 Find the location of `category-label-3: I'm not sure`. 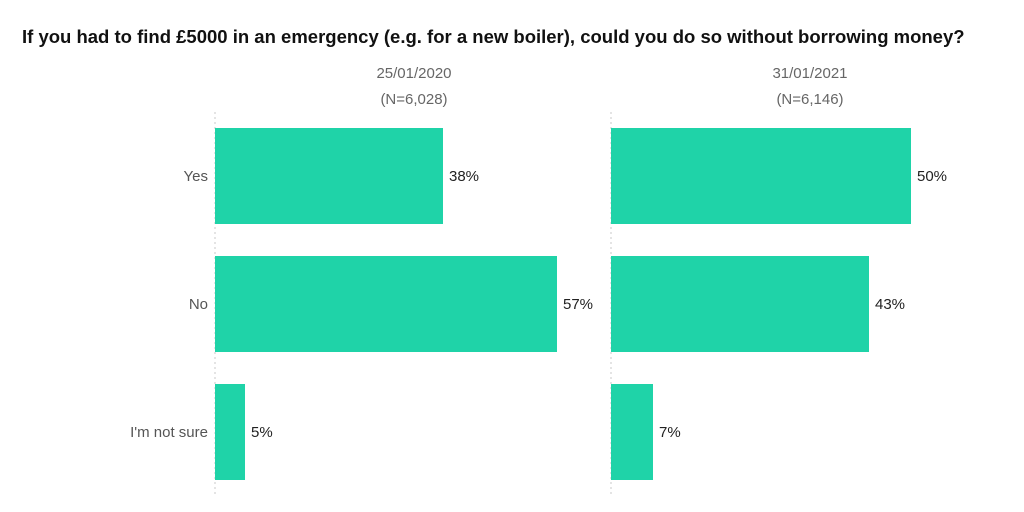

category-label-3: I'm not sure is located at coordinates (169, 432).